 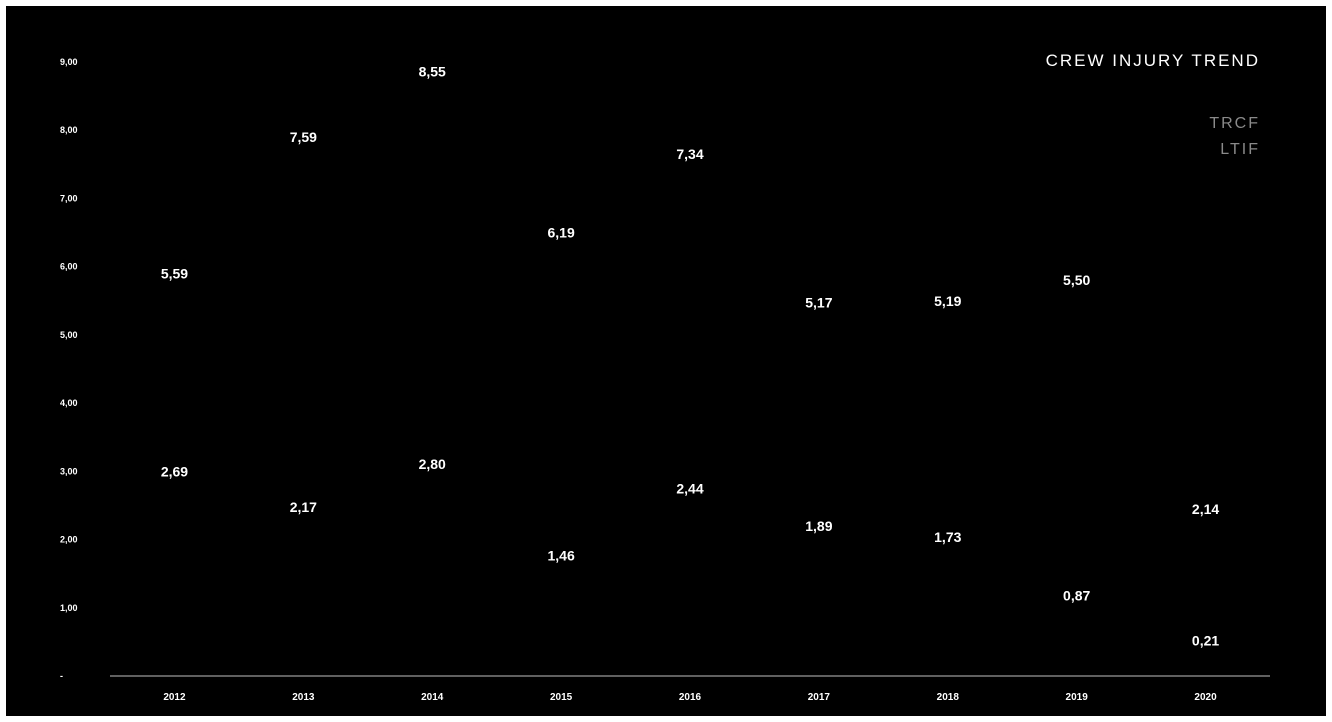 What do you see at coordinates (432, 72) in the screenshot?
I see `data-label-trcf: 8,55` at bounding box center [432, 72].